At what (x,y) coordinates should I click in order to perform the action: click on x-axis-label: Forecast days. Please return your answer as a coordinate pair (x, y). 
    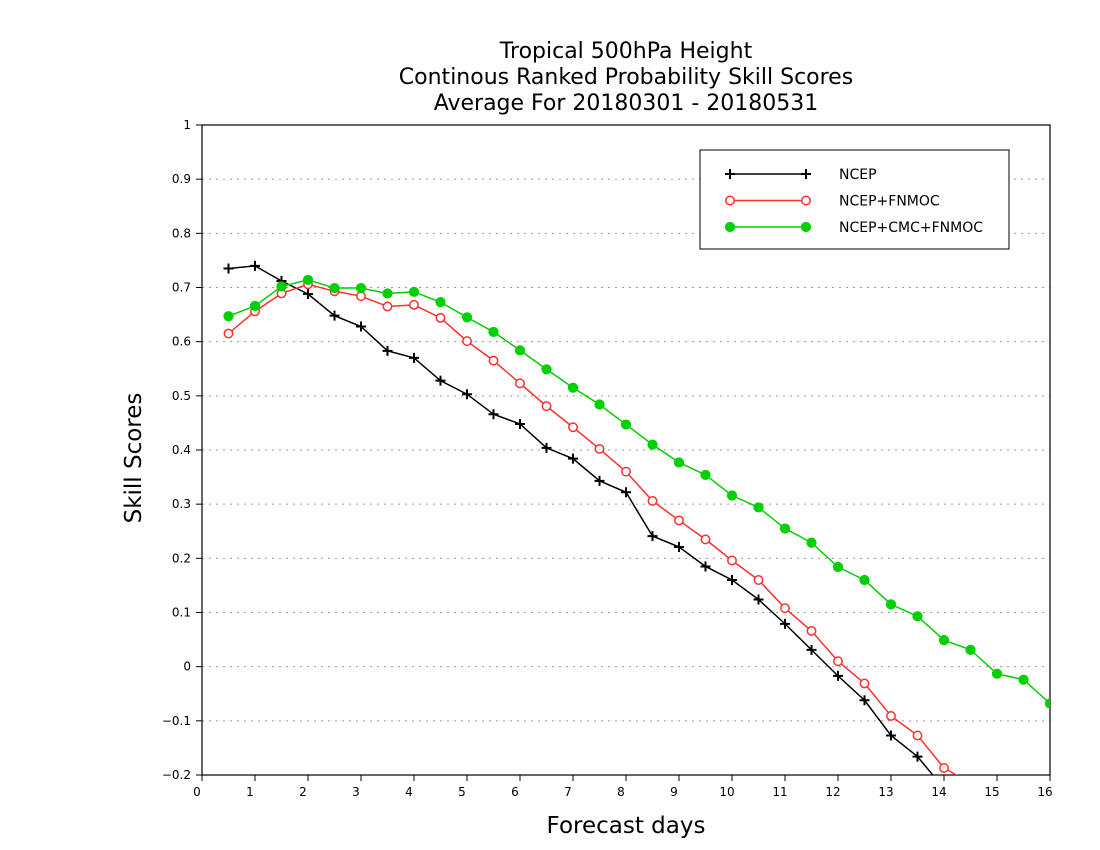
    Looking at the image, I should click on (626, 826).